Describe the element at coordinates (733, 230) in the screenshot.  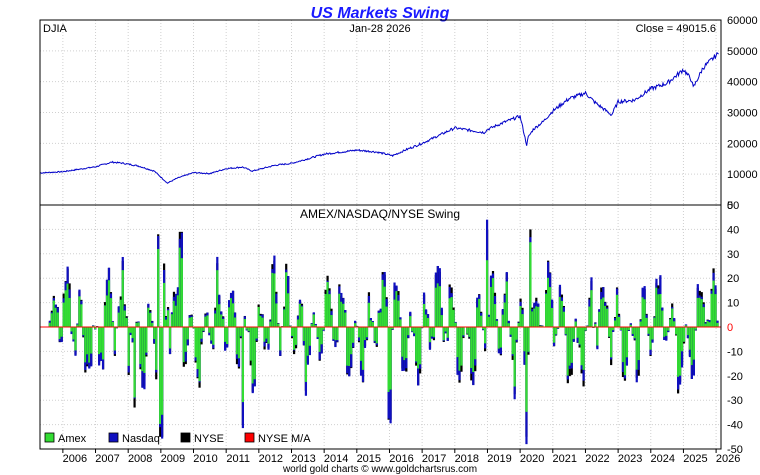
I see `y-tick-label: 40` at that location.